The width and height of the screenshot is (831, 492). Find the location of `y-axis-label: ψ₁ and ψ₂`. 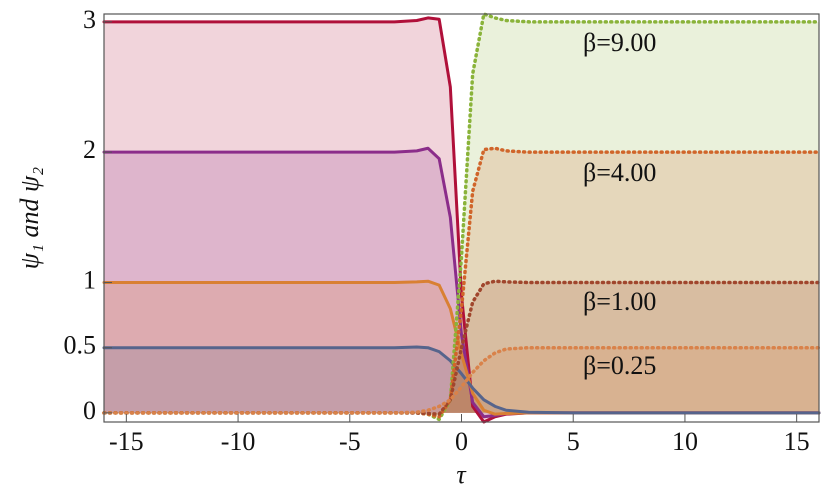

y-axis-label: ψ₁ and ψ₂ is located at coordinates (29, 218).